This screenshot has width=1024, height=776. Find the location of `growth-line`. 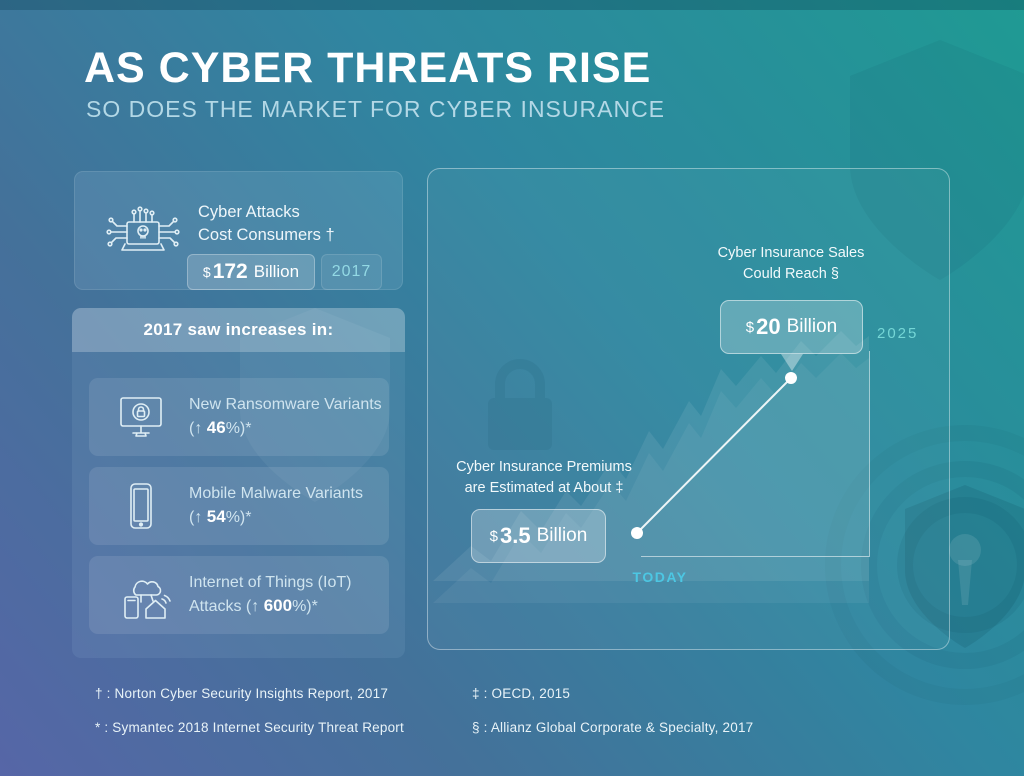

growth-line is located at coordinates (714, 455).